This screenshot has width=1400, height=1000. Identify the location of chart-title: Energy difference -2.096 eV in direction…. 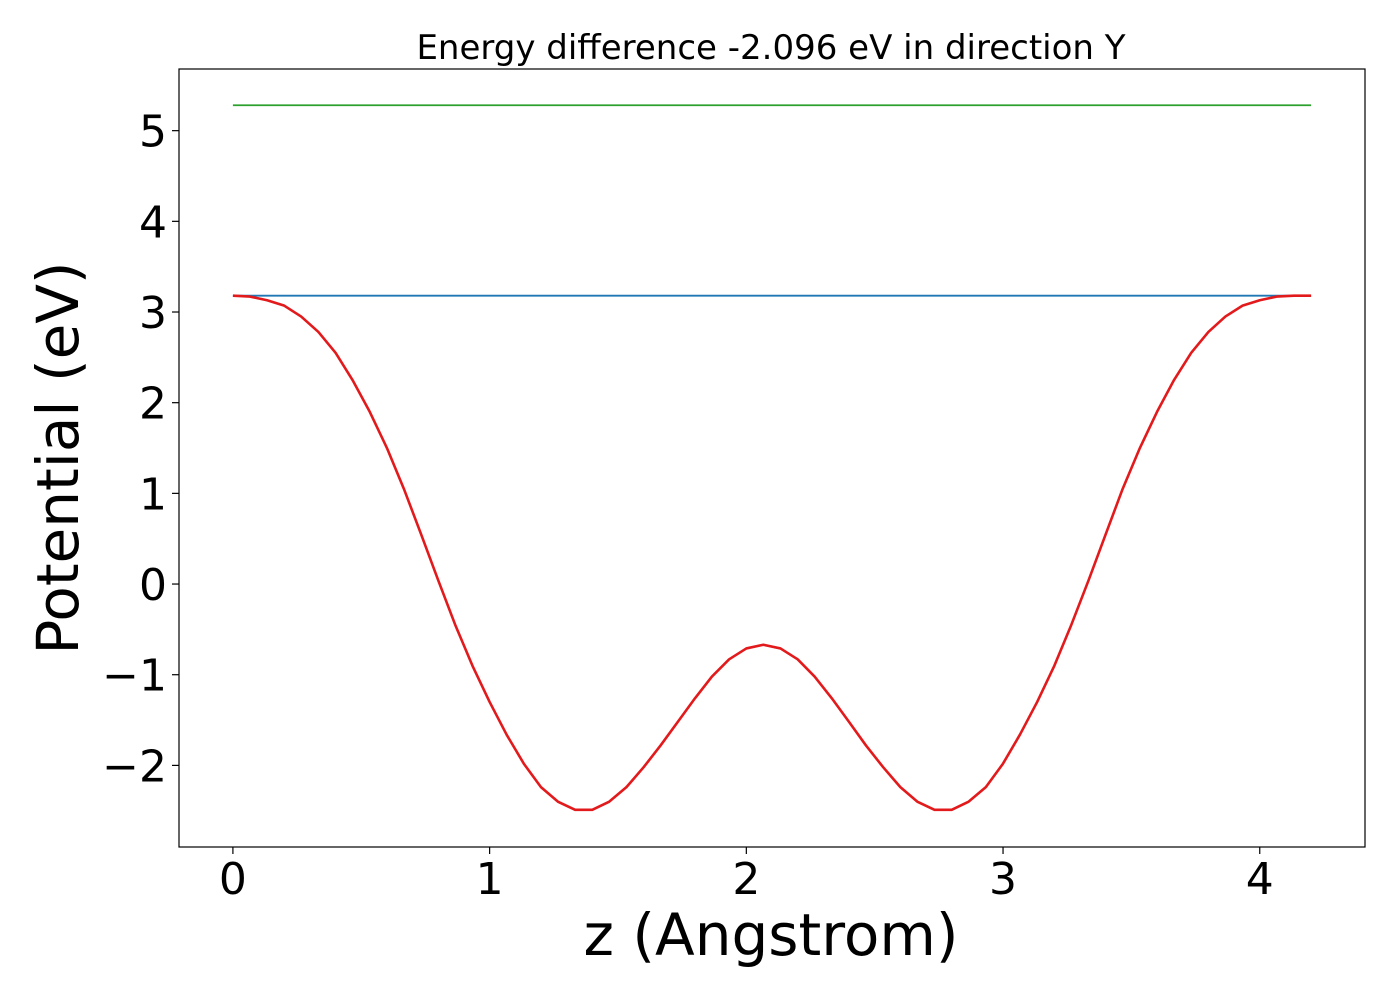
(770, 48).